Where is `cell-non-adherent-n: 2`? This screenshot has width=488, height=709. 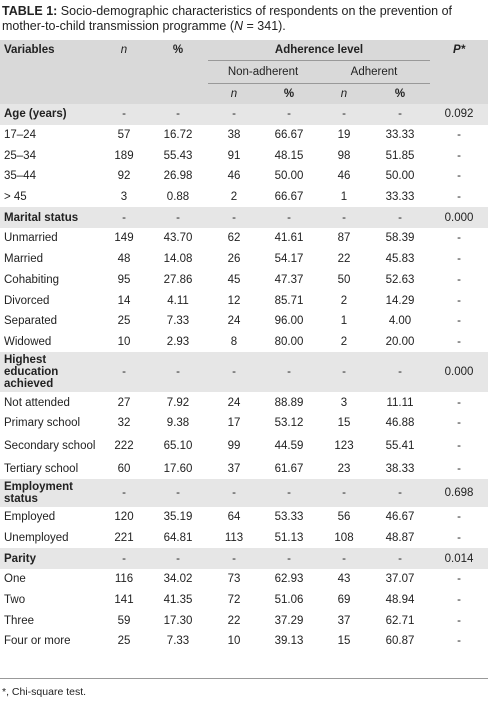
cell-non-adherent-n: 2 is located at coordinates (234, 197).